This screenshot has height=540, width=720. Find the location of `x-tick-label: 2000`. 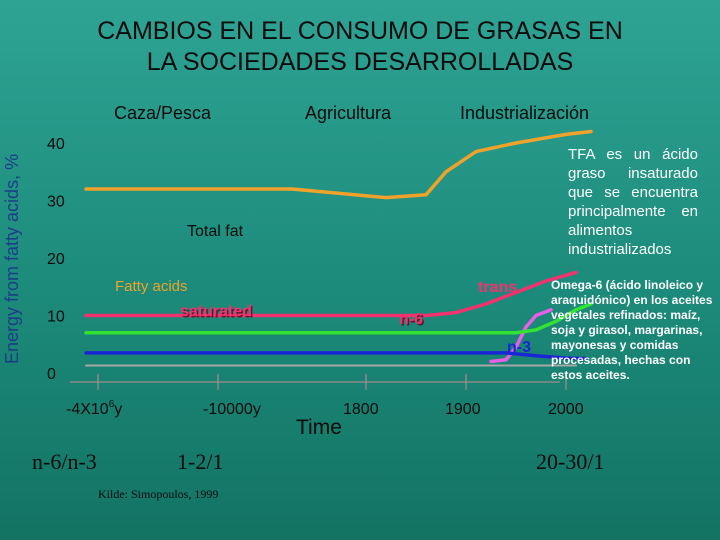

x-tick-label: 2000 is located at coordinates (566, 409).